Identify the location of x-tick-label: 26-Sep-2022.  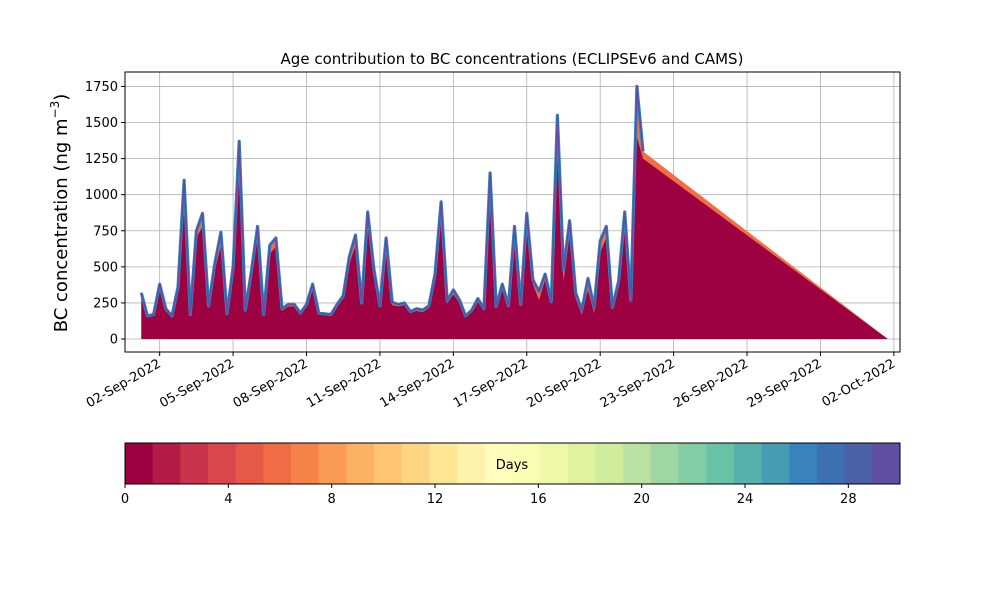
(711, 383).